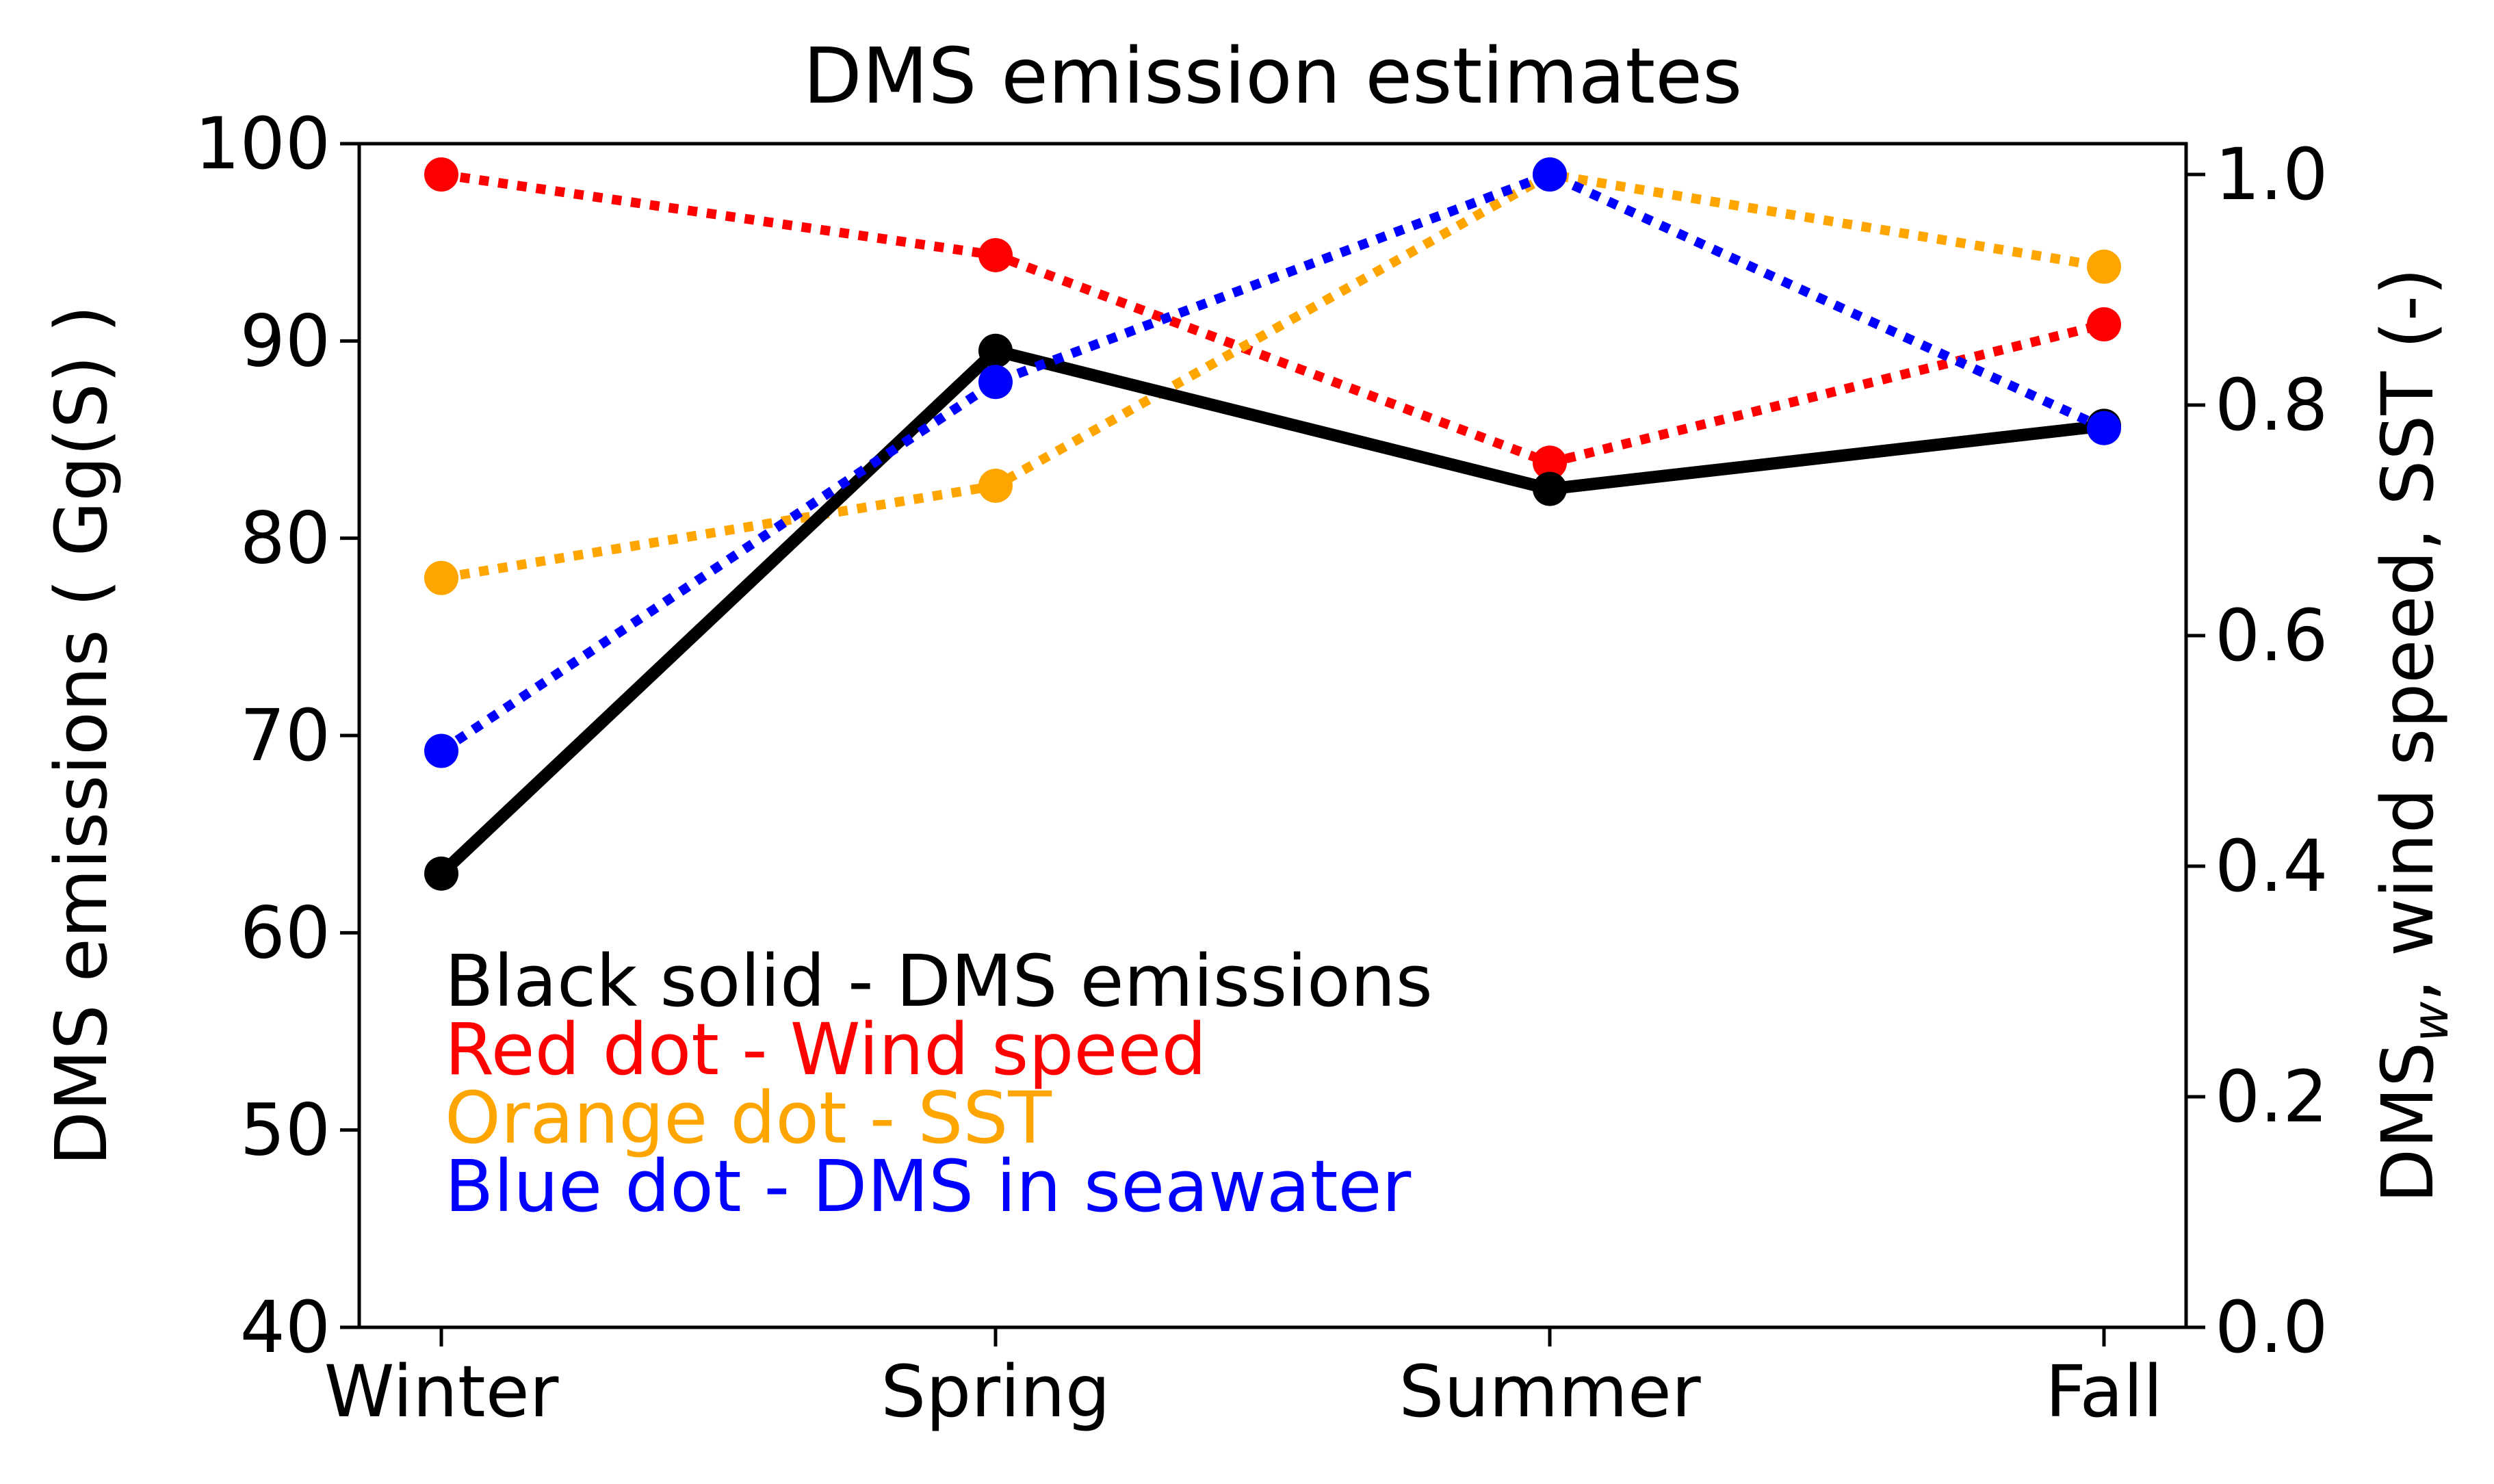  Describe the element at coordinates (2408, 1122) in the screenshot. I see `right-axis-label-prefix: DMS` at that location.